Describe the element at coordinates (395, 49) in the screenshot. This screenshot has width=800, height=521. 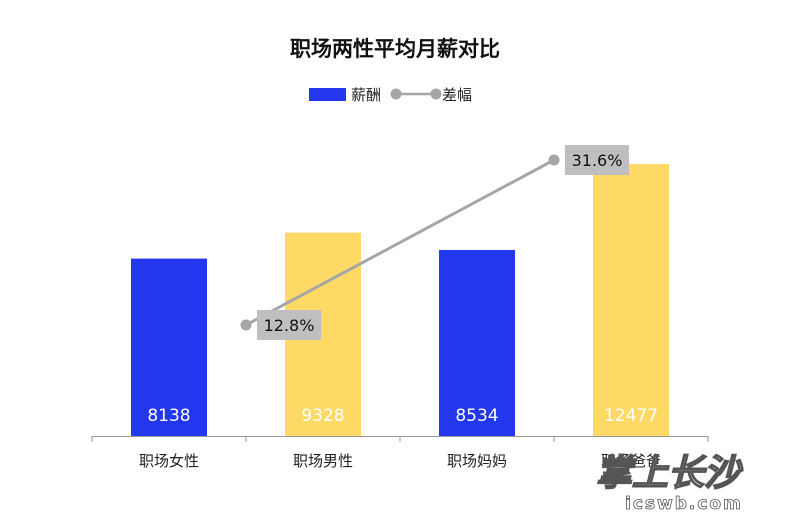
I see `chart-title: 职场两性平均月薪对比` at that location.